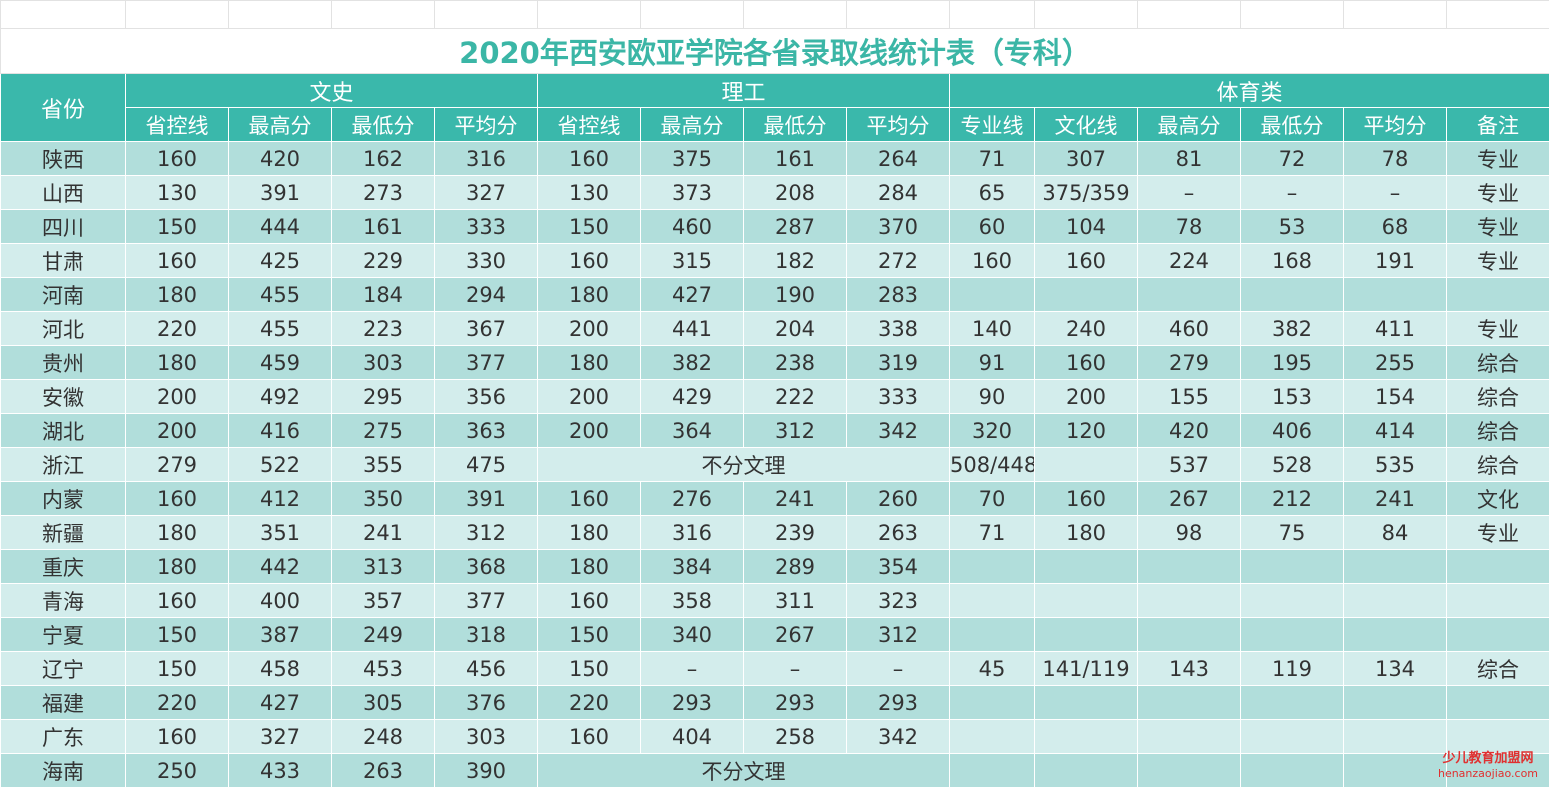  Describe the element at coordinates (383, 193) in the screenshot. I see `cell-wenshi: 273` at that location.